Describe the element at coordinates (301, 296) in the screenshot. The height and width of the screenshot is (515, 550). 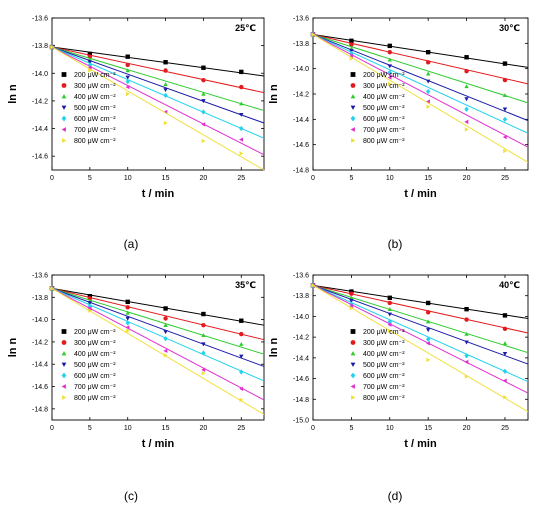
I see `y-tick-label: -13.8` at that location.